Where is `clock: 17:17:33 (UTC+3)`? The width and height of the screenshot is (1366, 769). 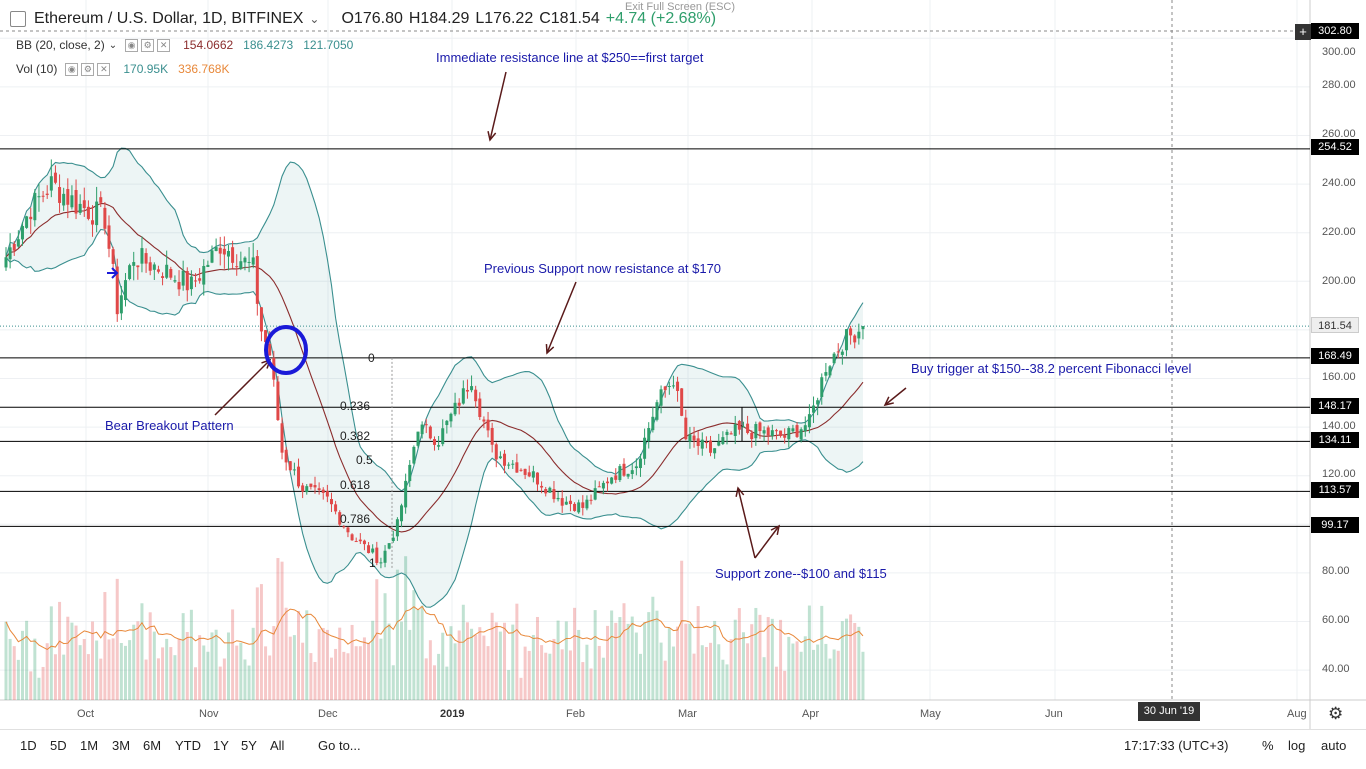
clock: 17:17:33 (UTC+3) is located at coordinates (1176, 745).